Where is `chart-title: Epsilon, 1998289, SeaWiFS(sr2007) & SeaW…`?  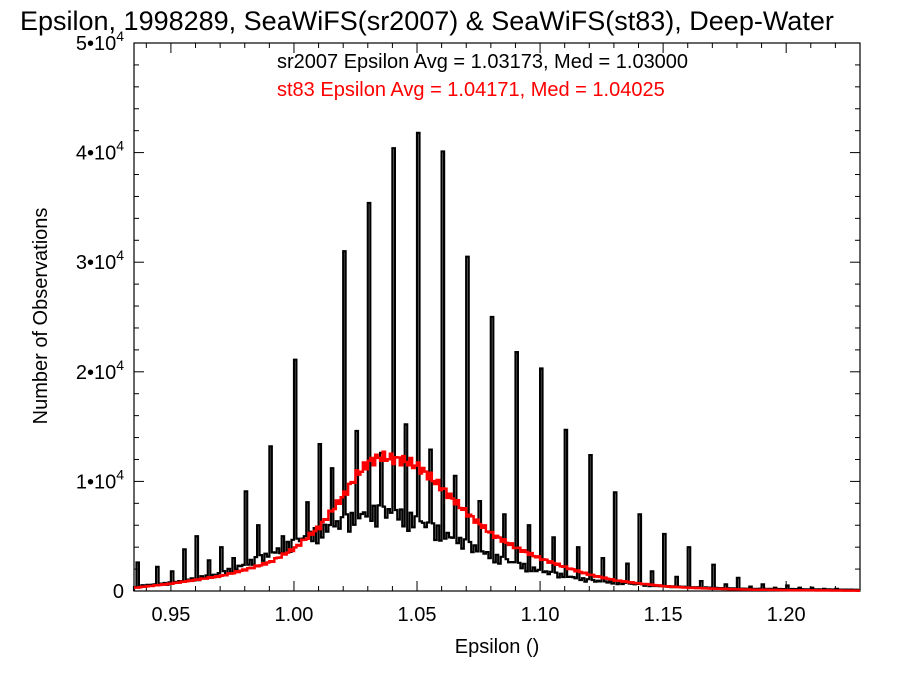
chart-title: Epsilon, 1998289, SeaWiFS(sr2007) & SeaW… is located at coordinates (427, 21).